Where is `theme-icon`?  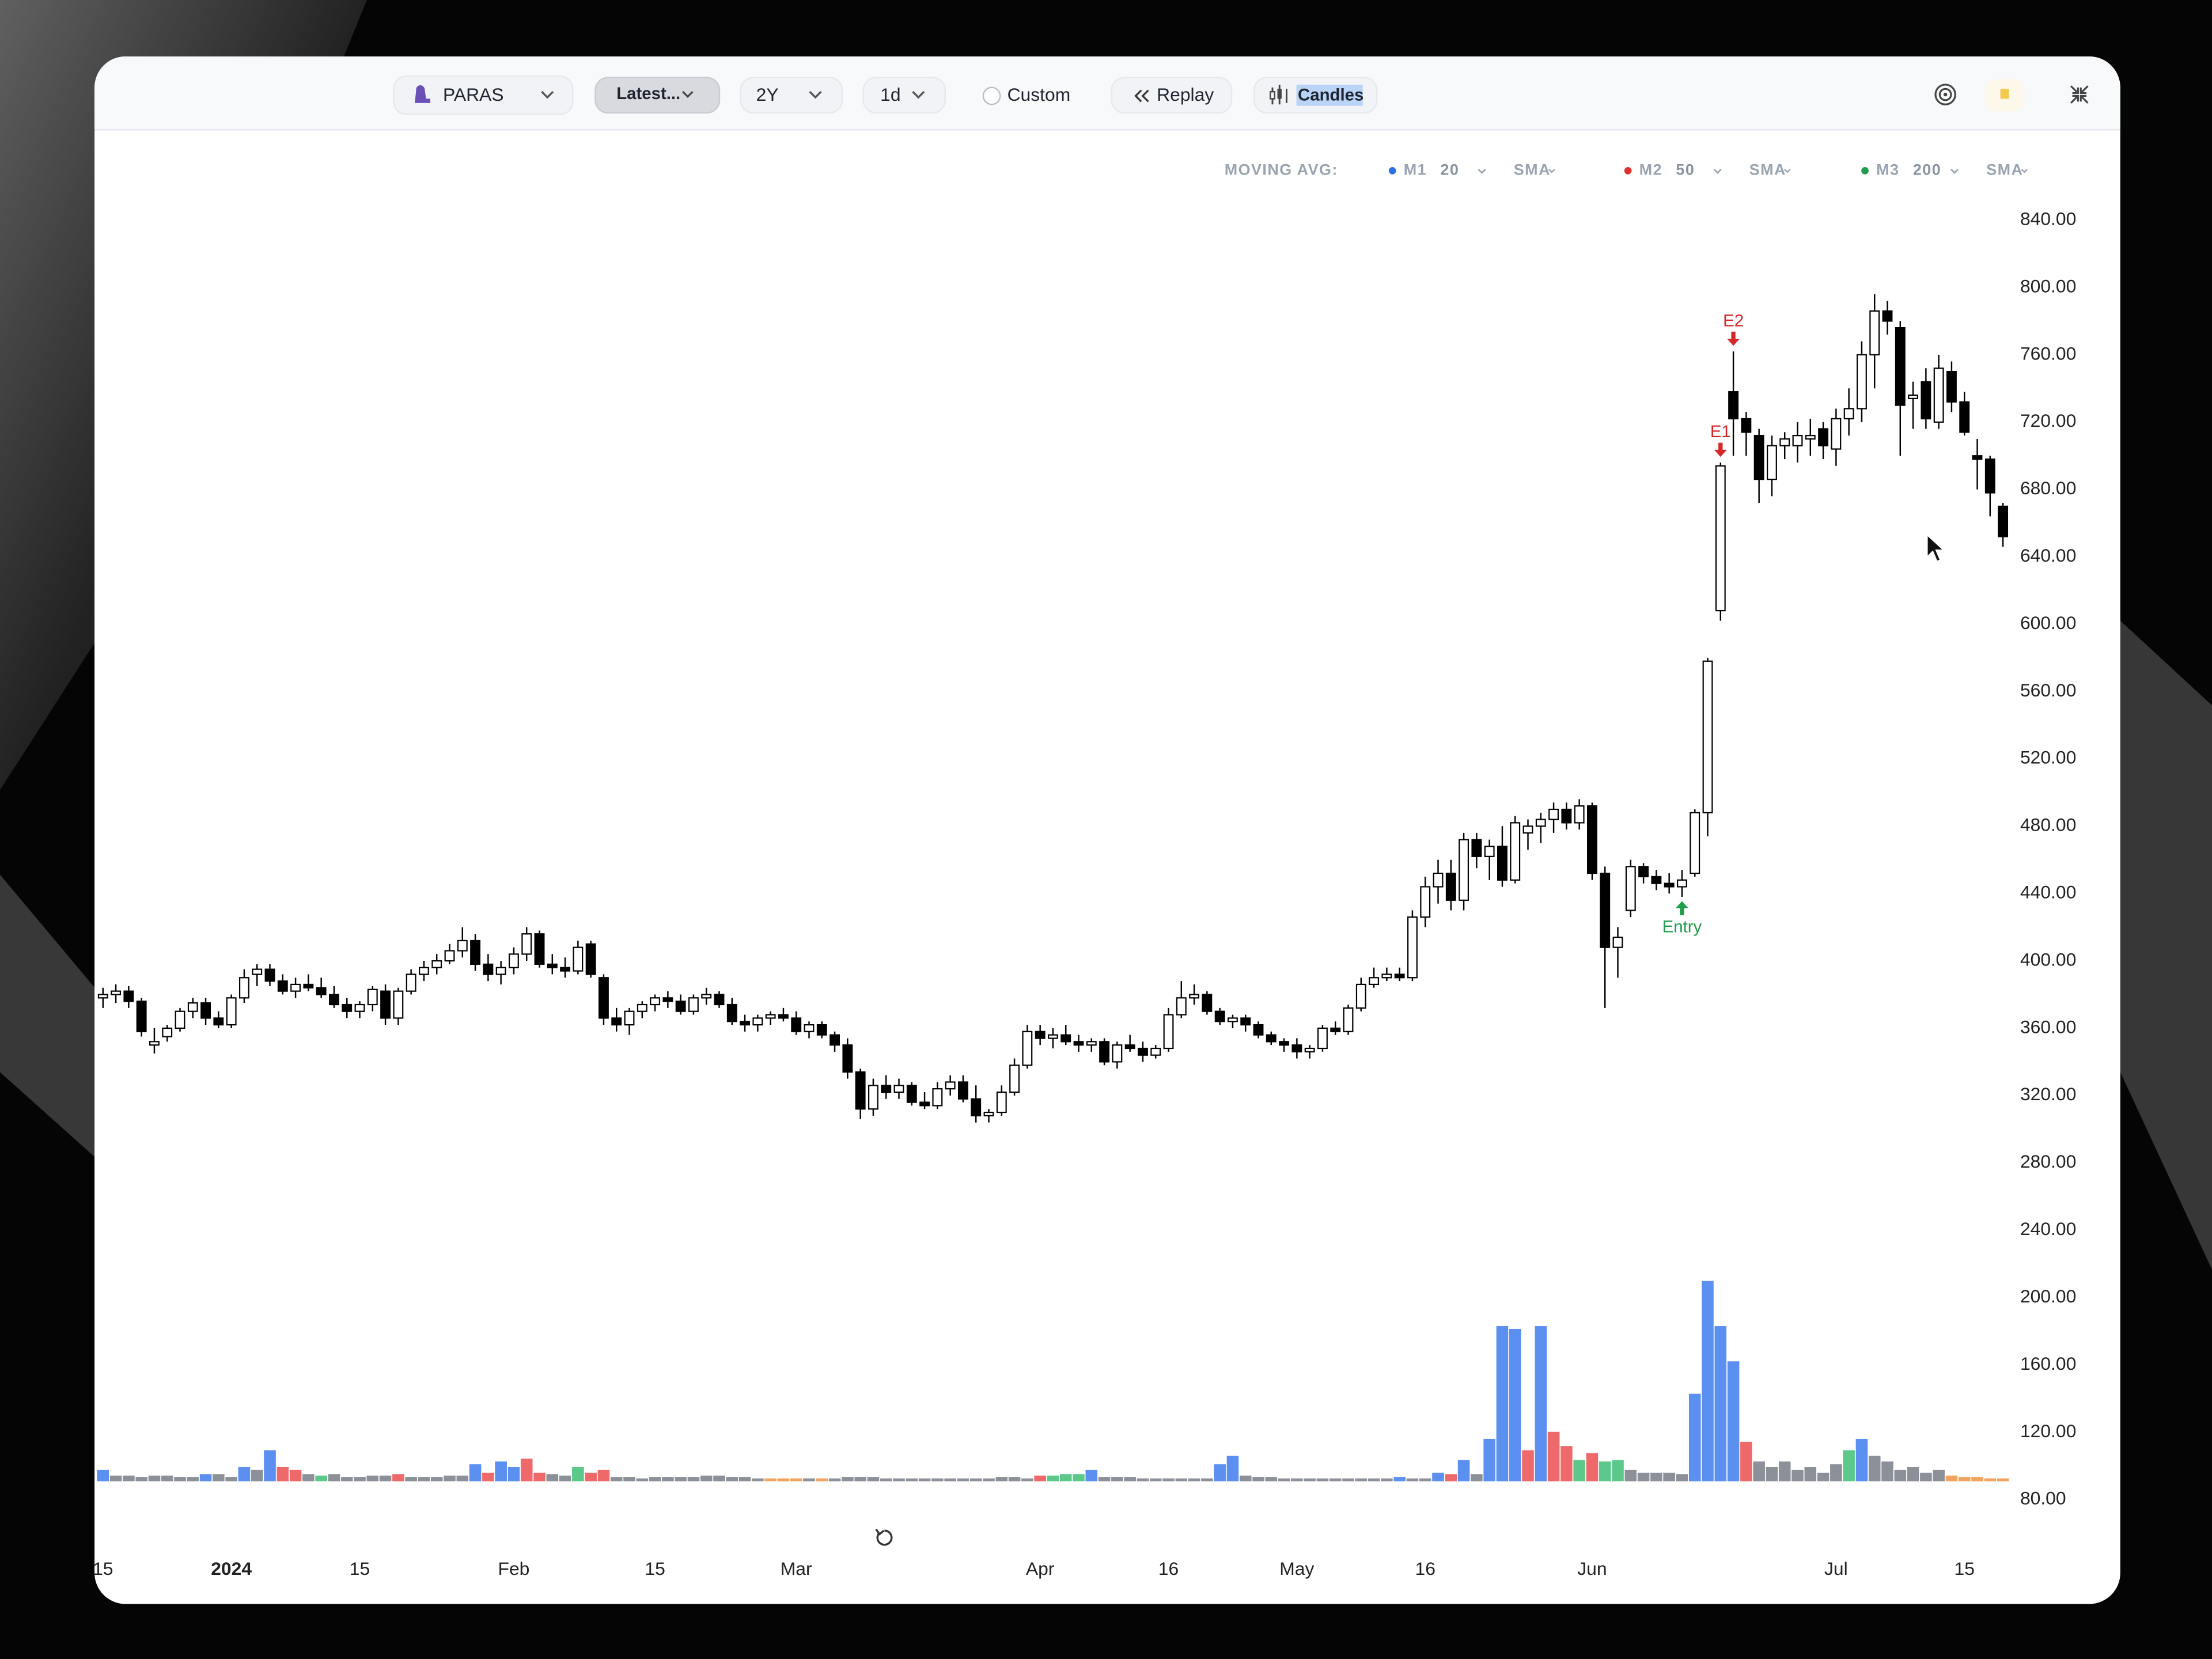
theme-icon is located at coordinates (2004, 95).